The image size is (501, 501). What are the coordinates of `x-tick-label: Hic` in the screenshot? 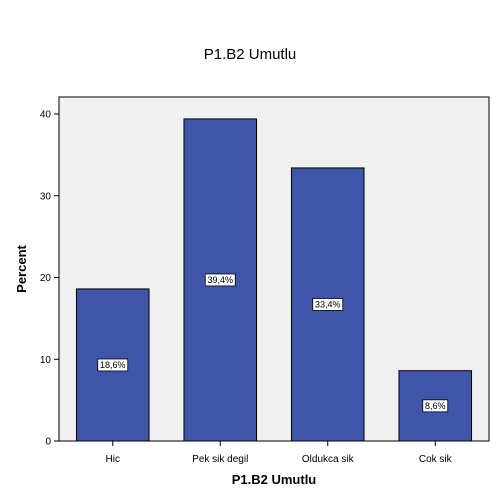 It's located at (113, 459).